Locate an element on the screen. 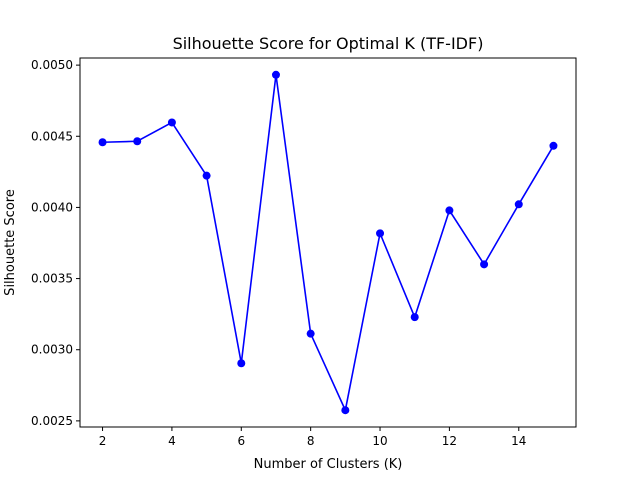 The width and height of the screenshot is (640, 480). y-tick-label: 0.0045 is located at coordinates (52, 136).